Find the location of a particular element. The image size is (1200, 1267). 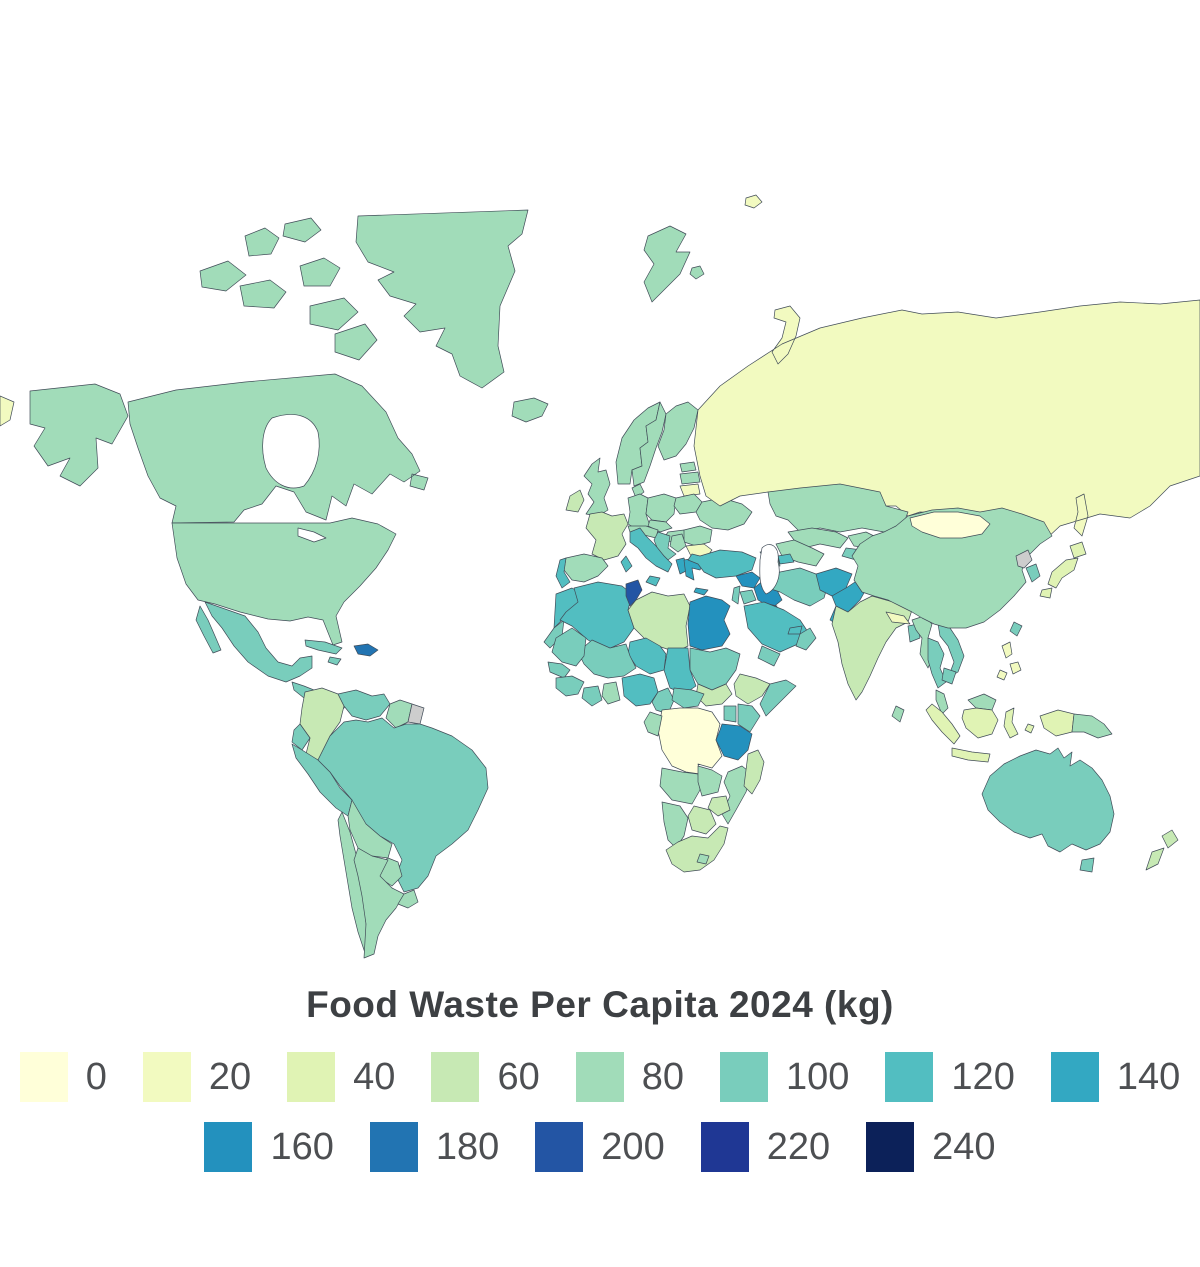

country-nepal is located at coordinates (898, 618).